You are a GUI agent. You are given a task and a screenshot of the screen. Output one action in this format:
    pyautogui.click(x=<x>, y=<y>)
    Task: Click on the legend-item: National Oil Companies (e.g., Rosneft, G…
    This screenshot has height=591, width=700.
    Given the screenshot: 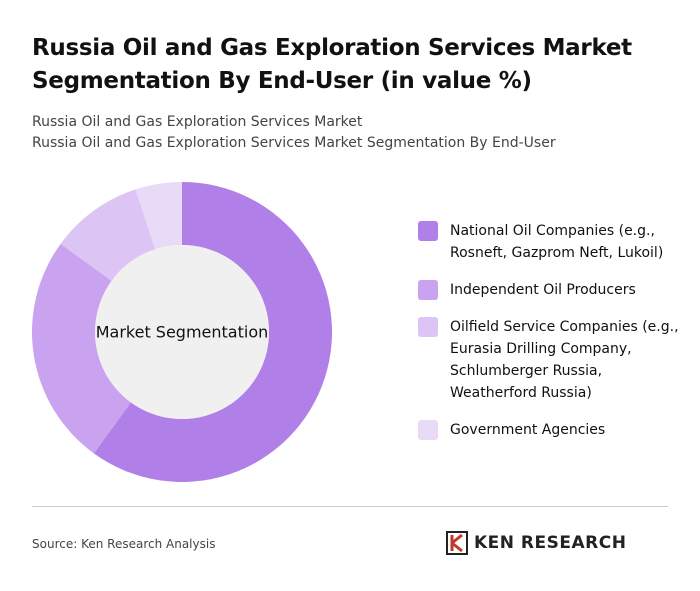 What is the action you would take?
    pyautogui.click(x=553, y=242)
    